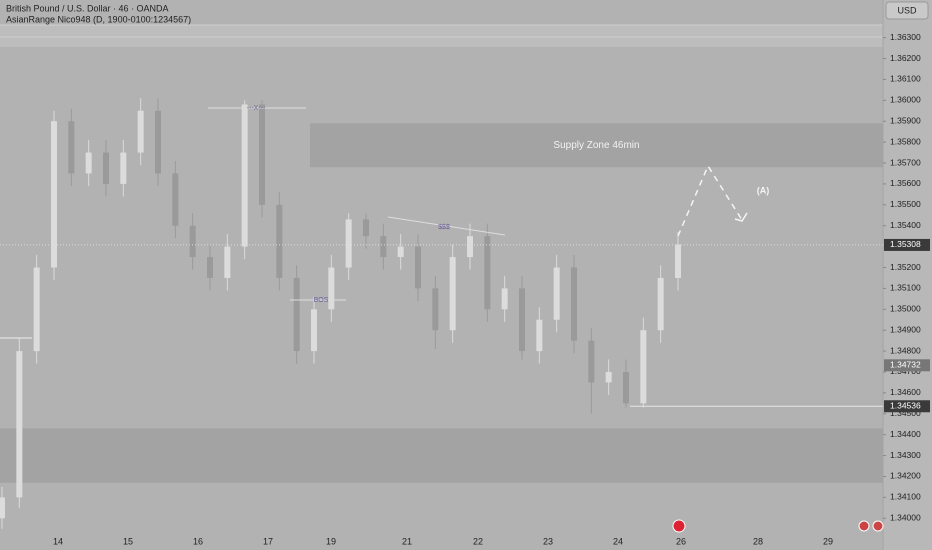 The height and width of the screenshot is (550, 932). I want to click on x-tick-label: 21, so click(407, 541).